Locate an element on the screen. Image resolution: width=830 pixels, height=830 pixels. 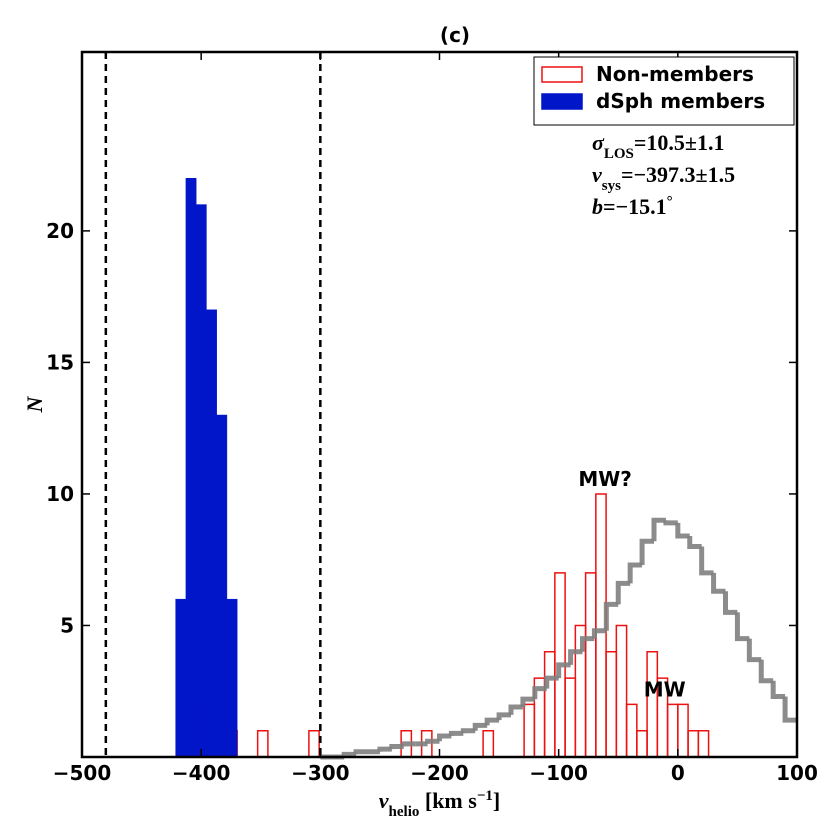
y-axis-label: N is located at coordinates (34, 404).